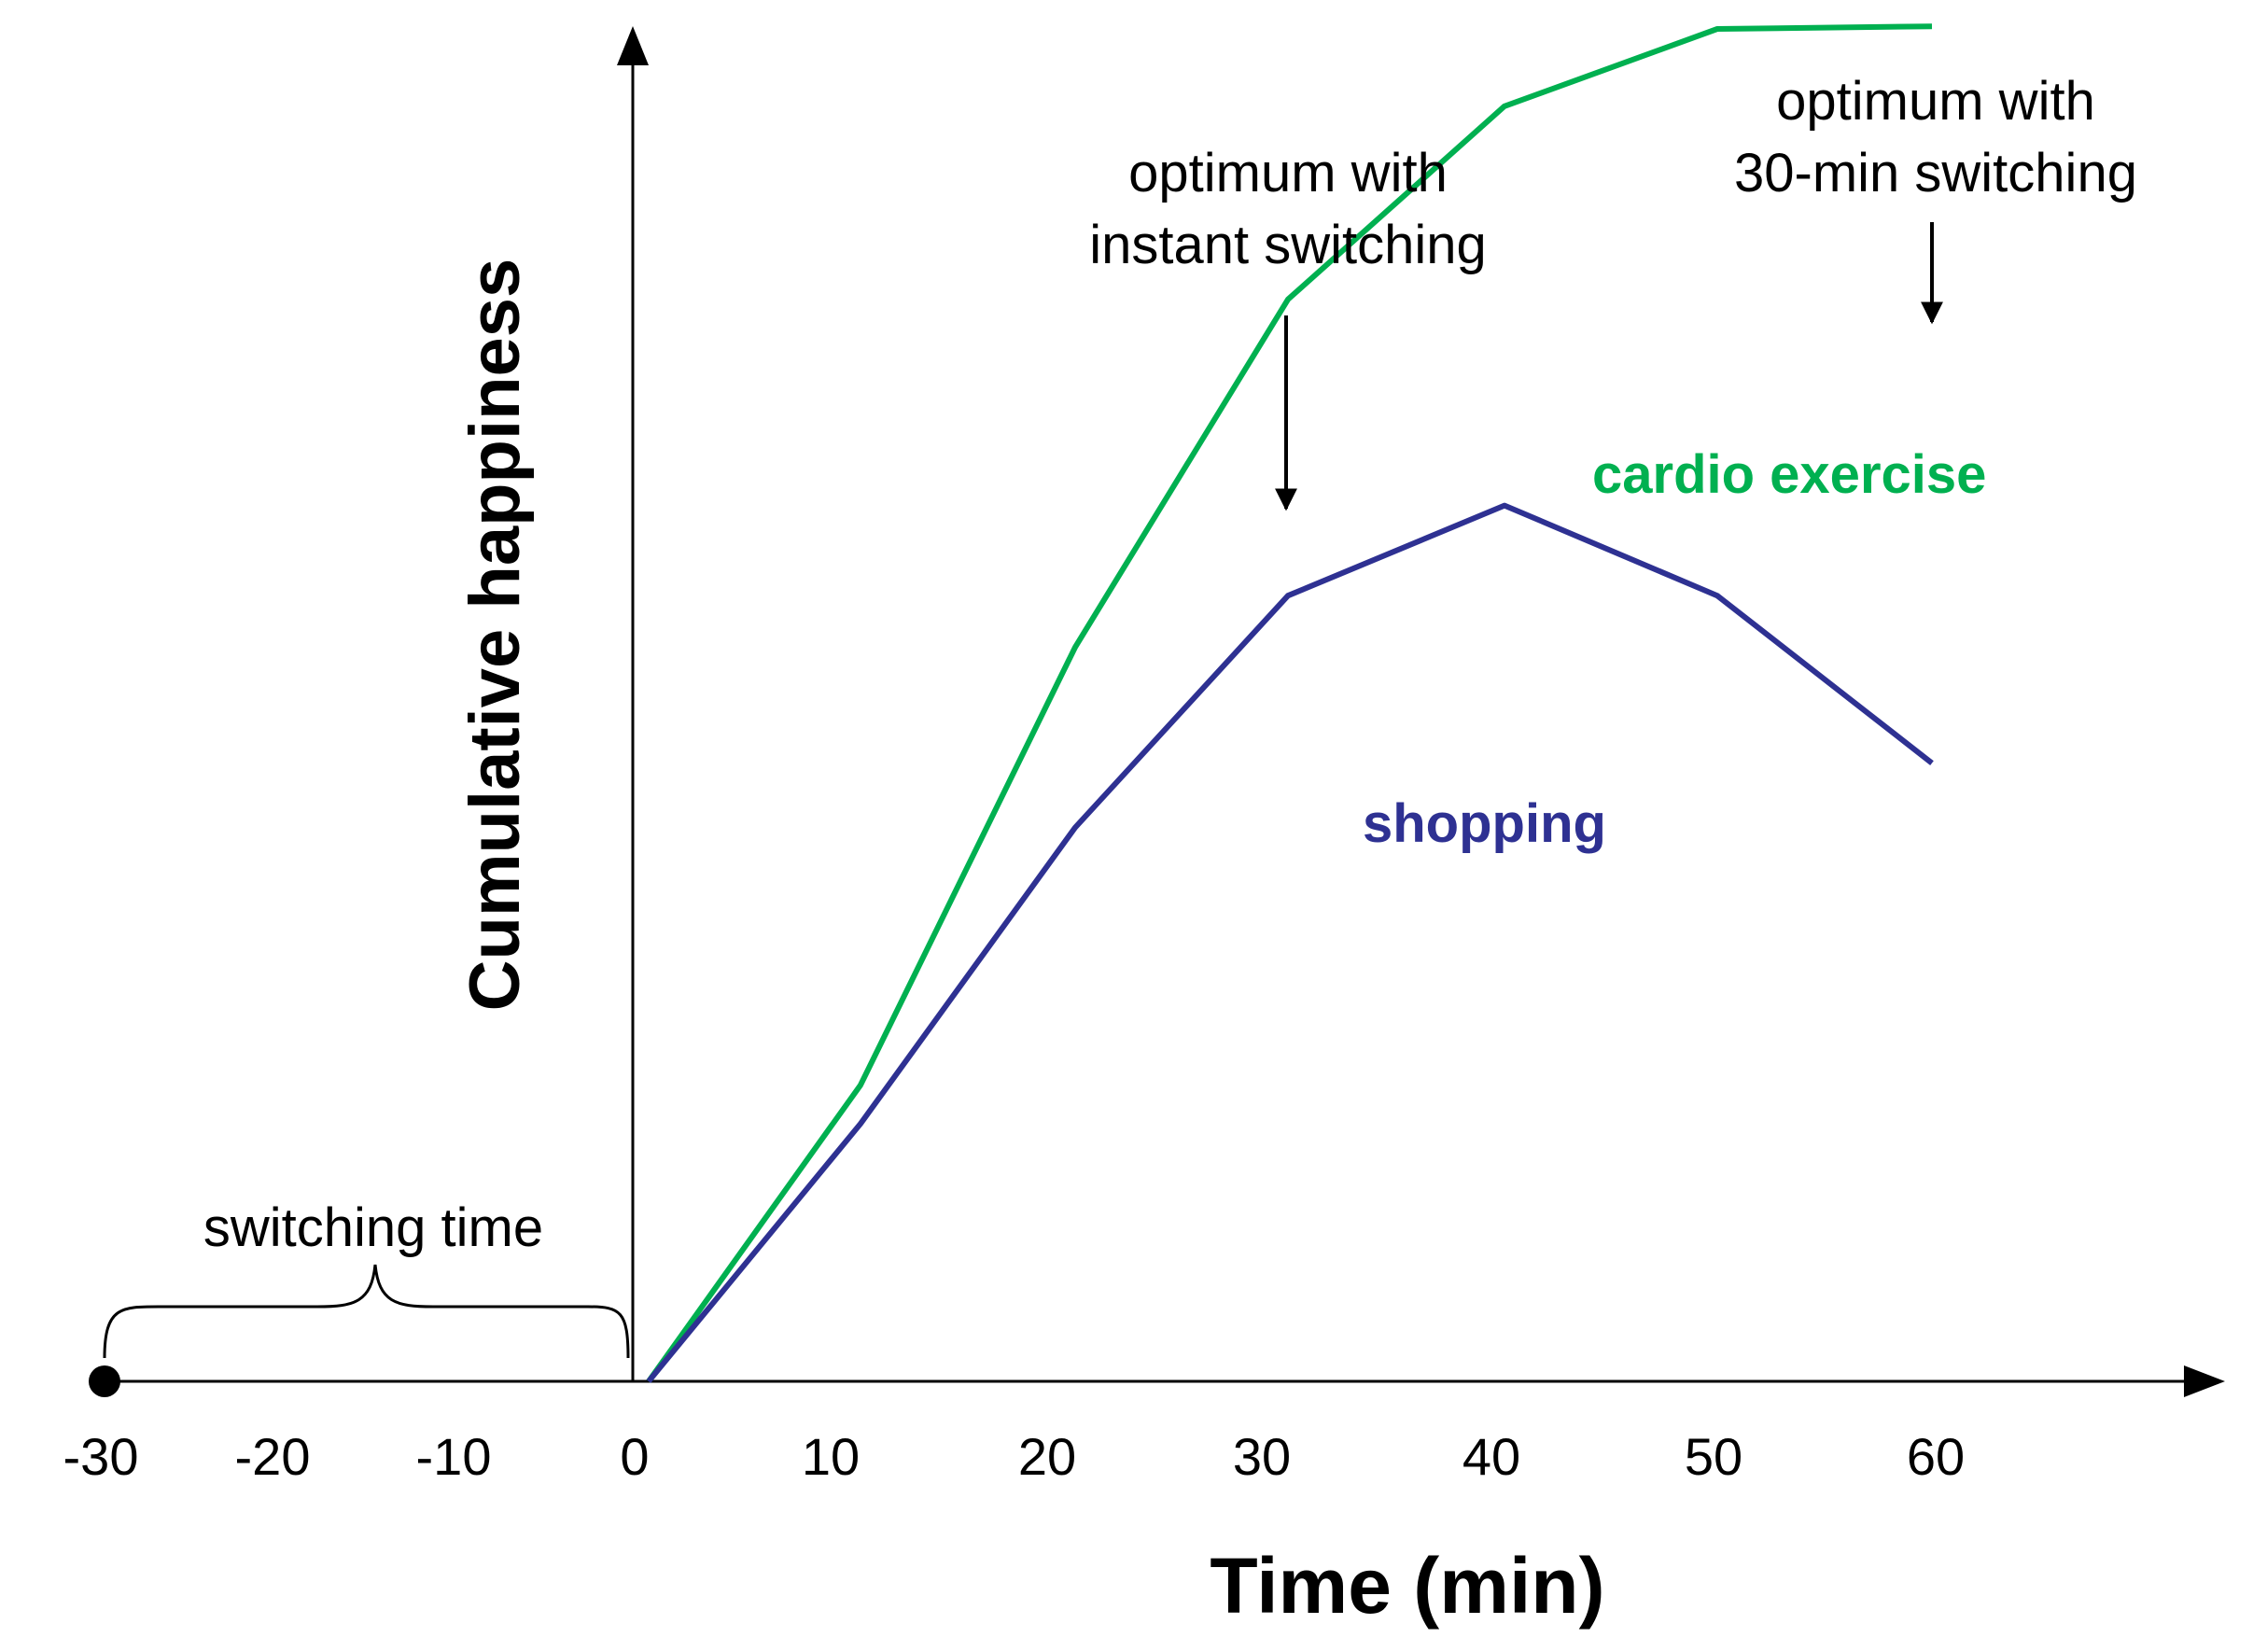  Describe the element at coordinates (104, 1381) in the screenshot. I see `switching-start-dot` at that location.